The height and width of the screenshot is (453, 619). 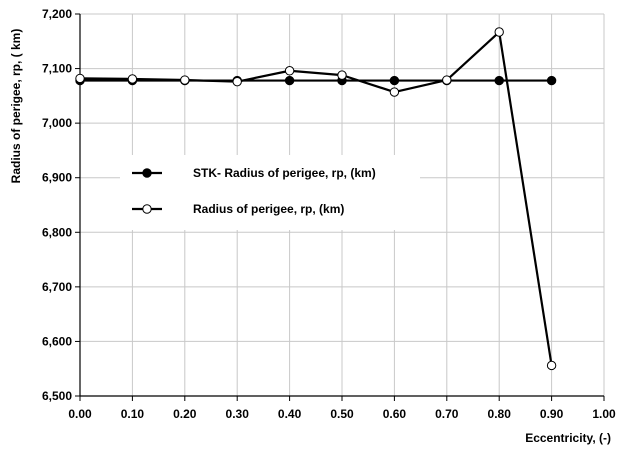 What do you see at coordinates (57, 232) in the screenshot?
I see `y-tick-label: 6,800` at bounding box center [57, 232].